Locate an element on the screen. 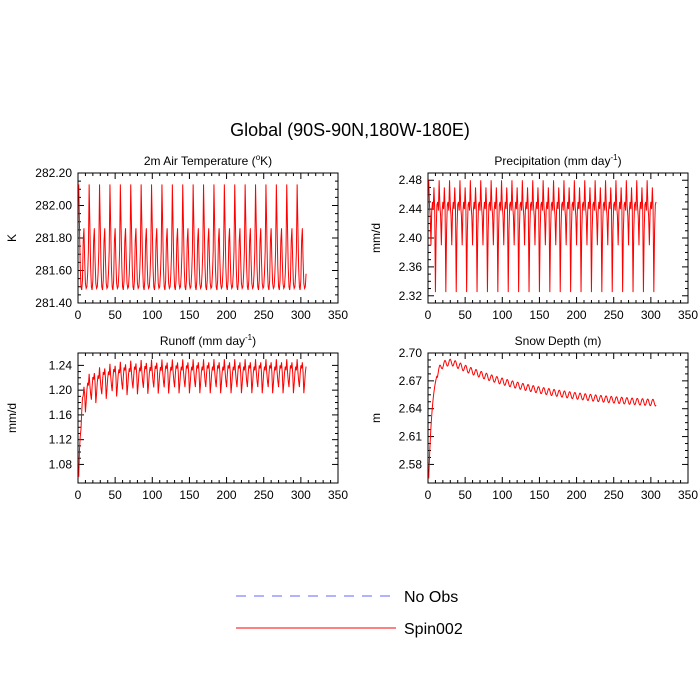 The width and height of the screenshot is (700, 700). y-tick-label: 281.60 is located at coordinates (53, 271).